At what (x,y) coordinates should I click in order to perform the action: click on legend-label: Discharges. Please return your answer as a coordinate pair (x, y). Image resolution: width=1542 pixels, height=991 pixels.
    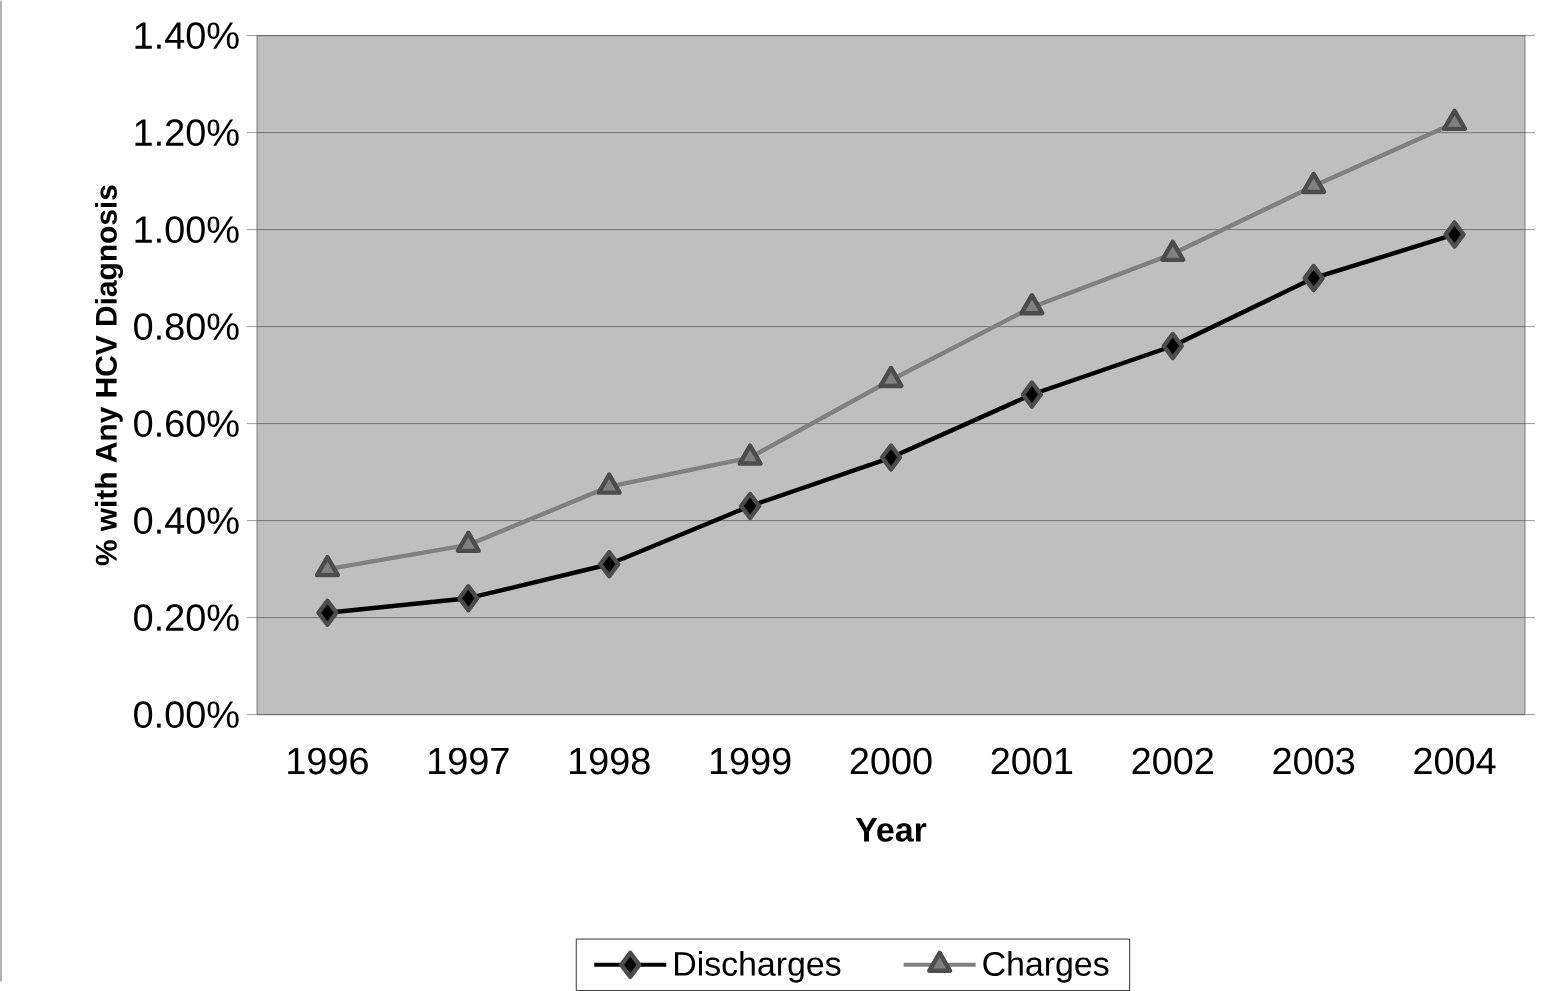
    Looking at the image, I should click on (758, 967).